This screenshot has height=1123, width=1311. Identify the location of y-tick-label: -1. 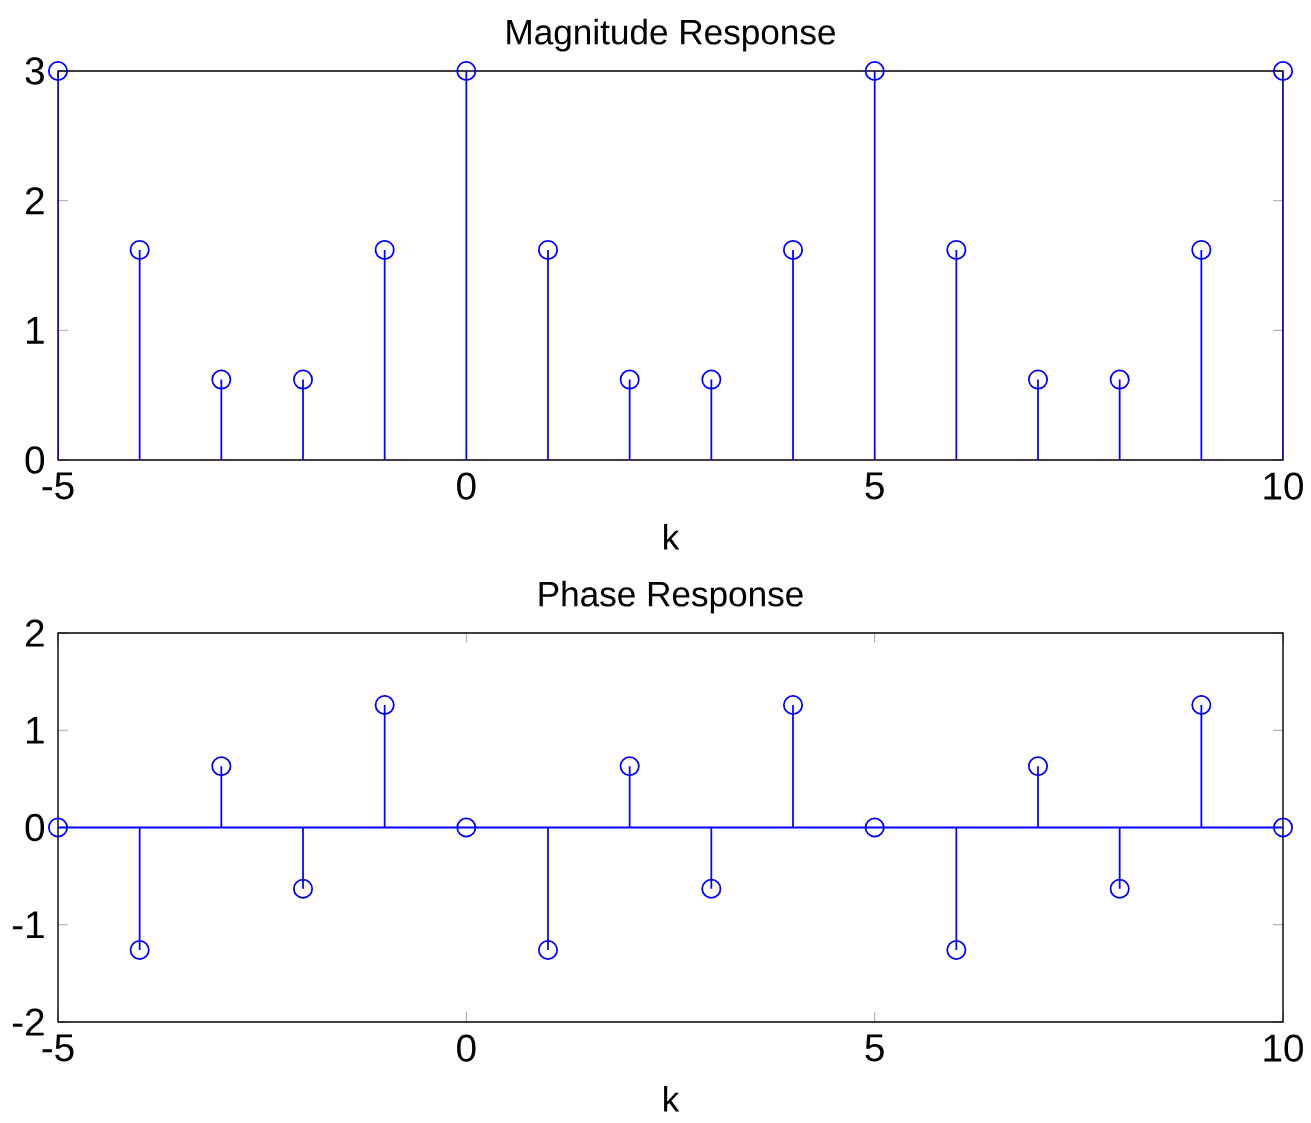
(28, 925).